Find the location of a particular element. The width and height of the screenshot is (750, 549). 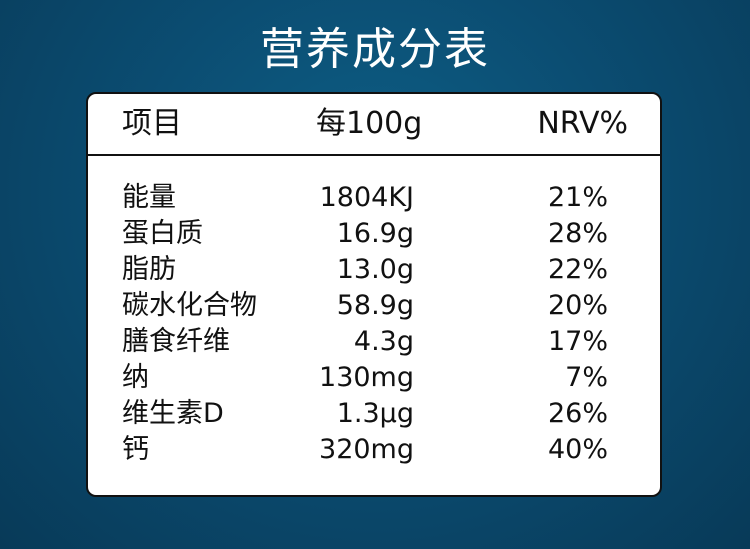

table-row: 维生素D 1.3μg 26% is located at coordinates (374, 414).